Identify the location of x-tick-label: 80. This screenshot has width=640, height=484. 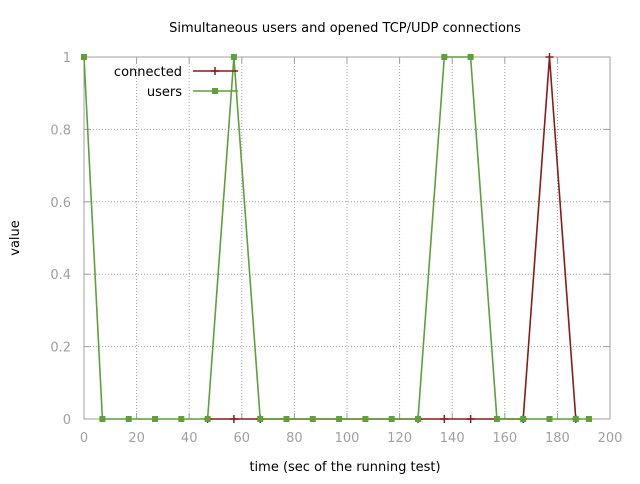
(294, 438).